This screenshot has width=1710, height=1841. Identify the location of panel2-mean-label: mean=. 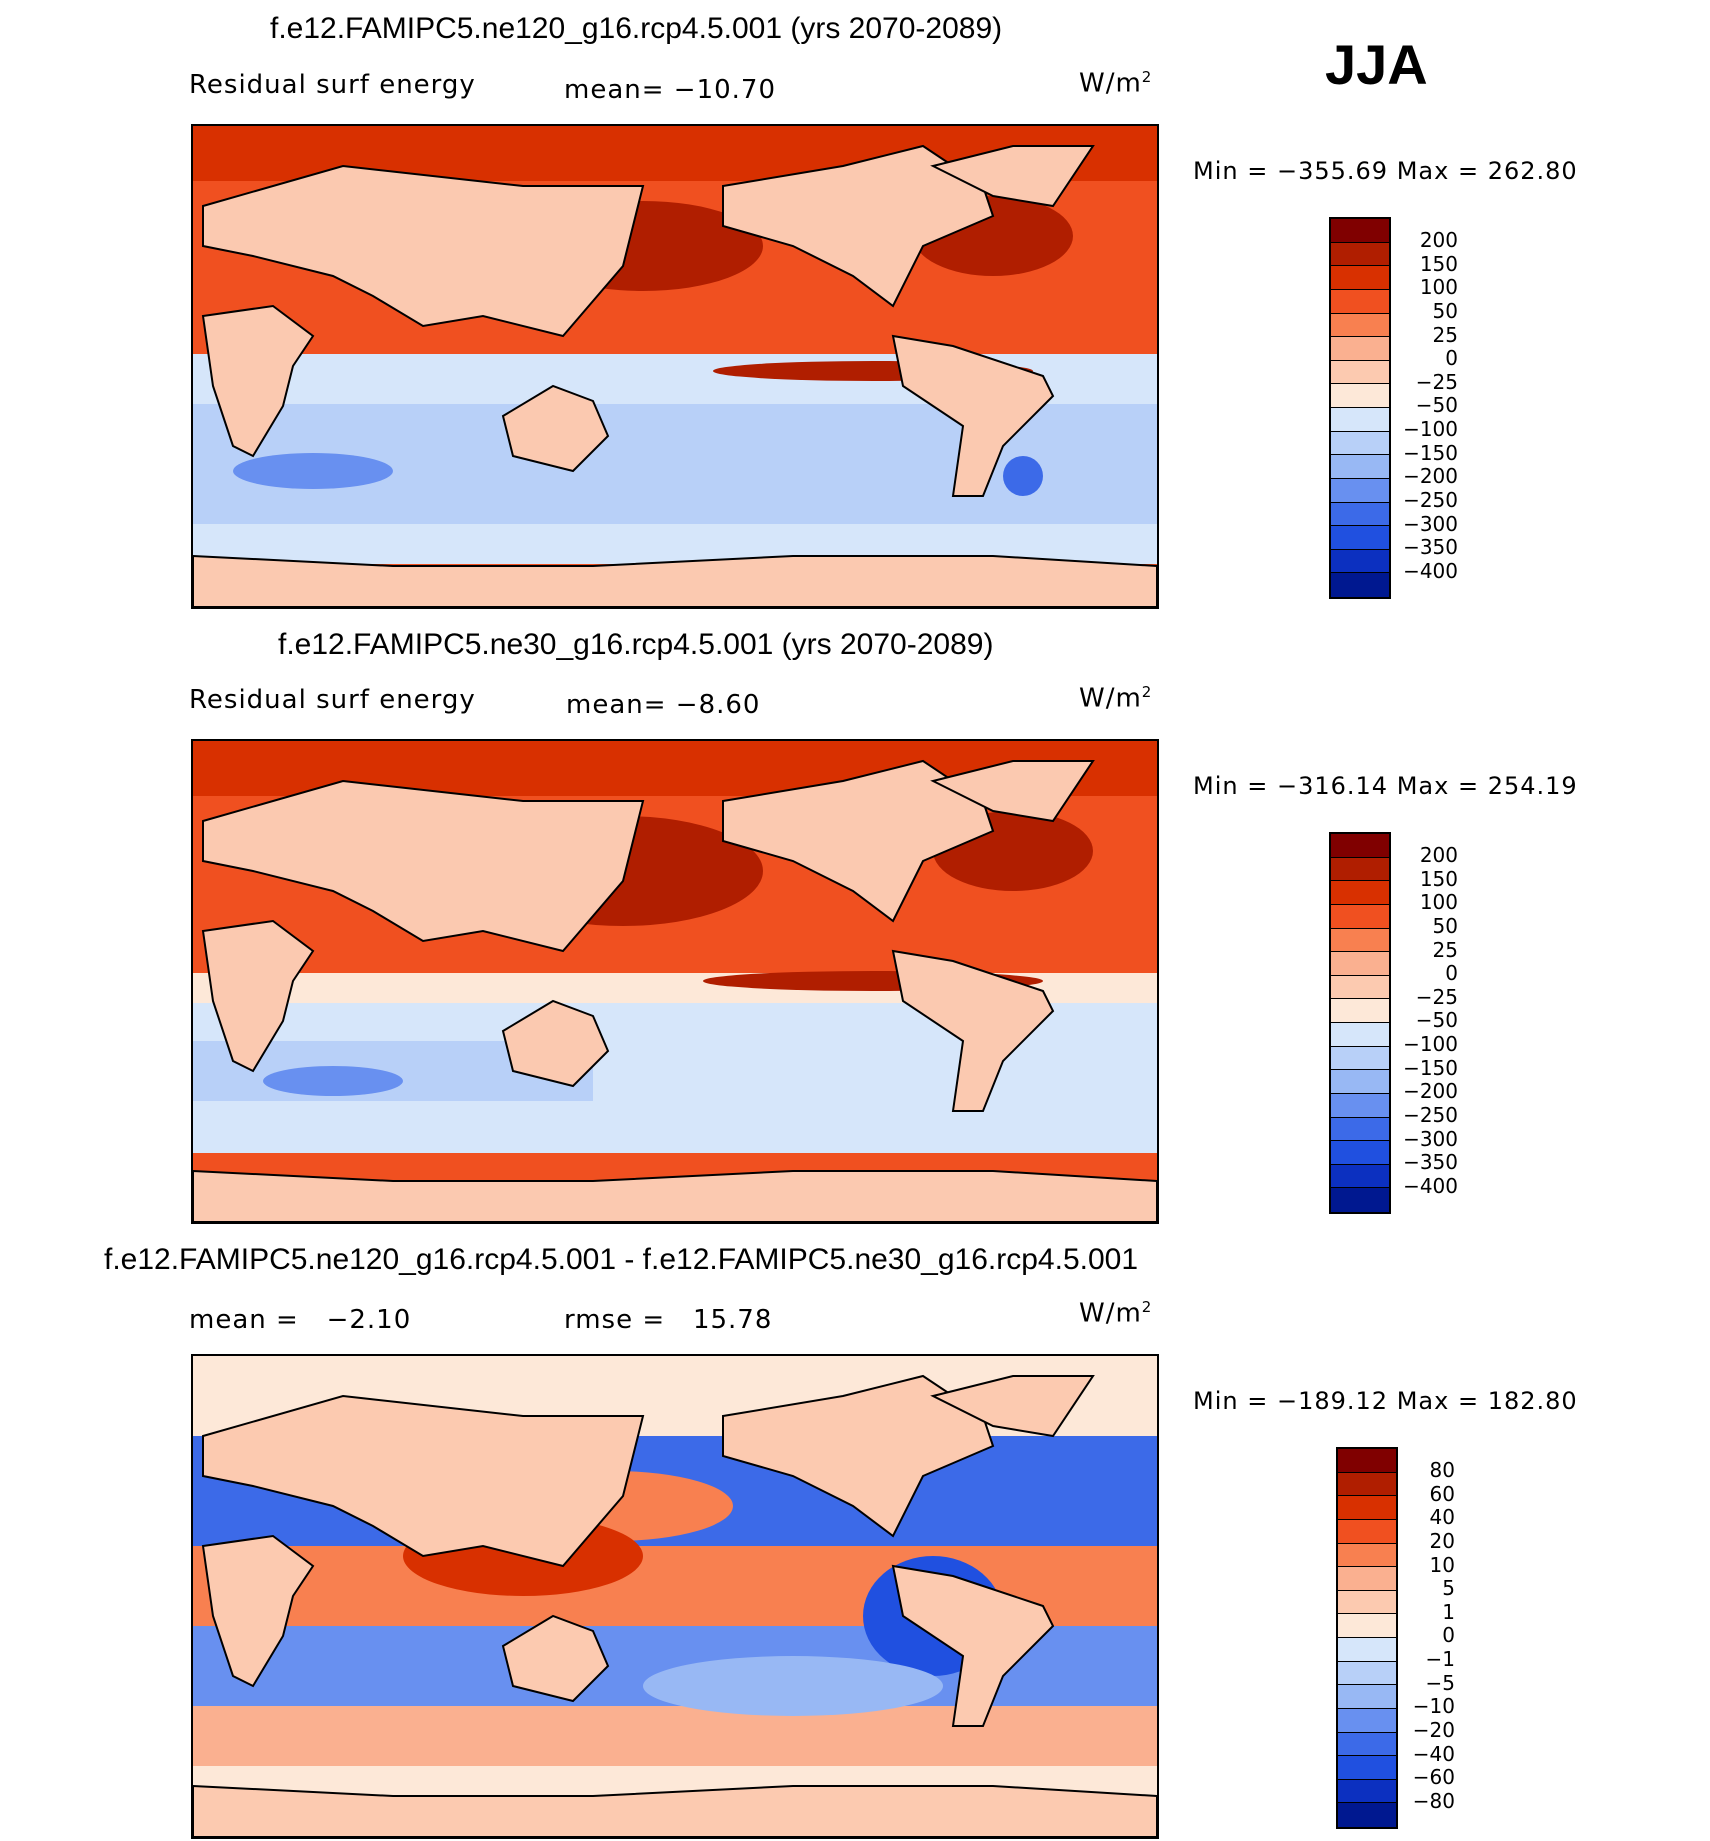
(616, 705).